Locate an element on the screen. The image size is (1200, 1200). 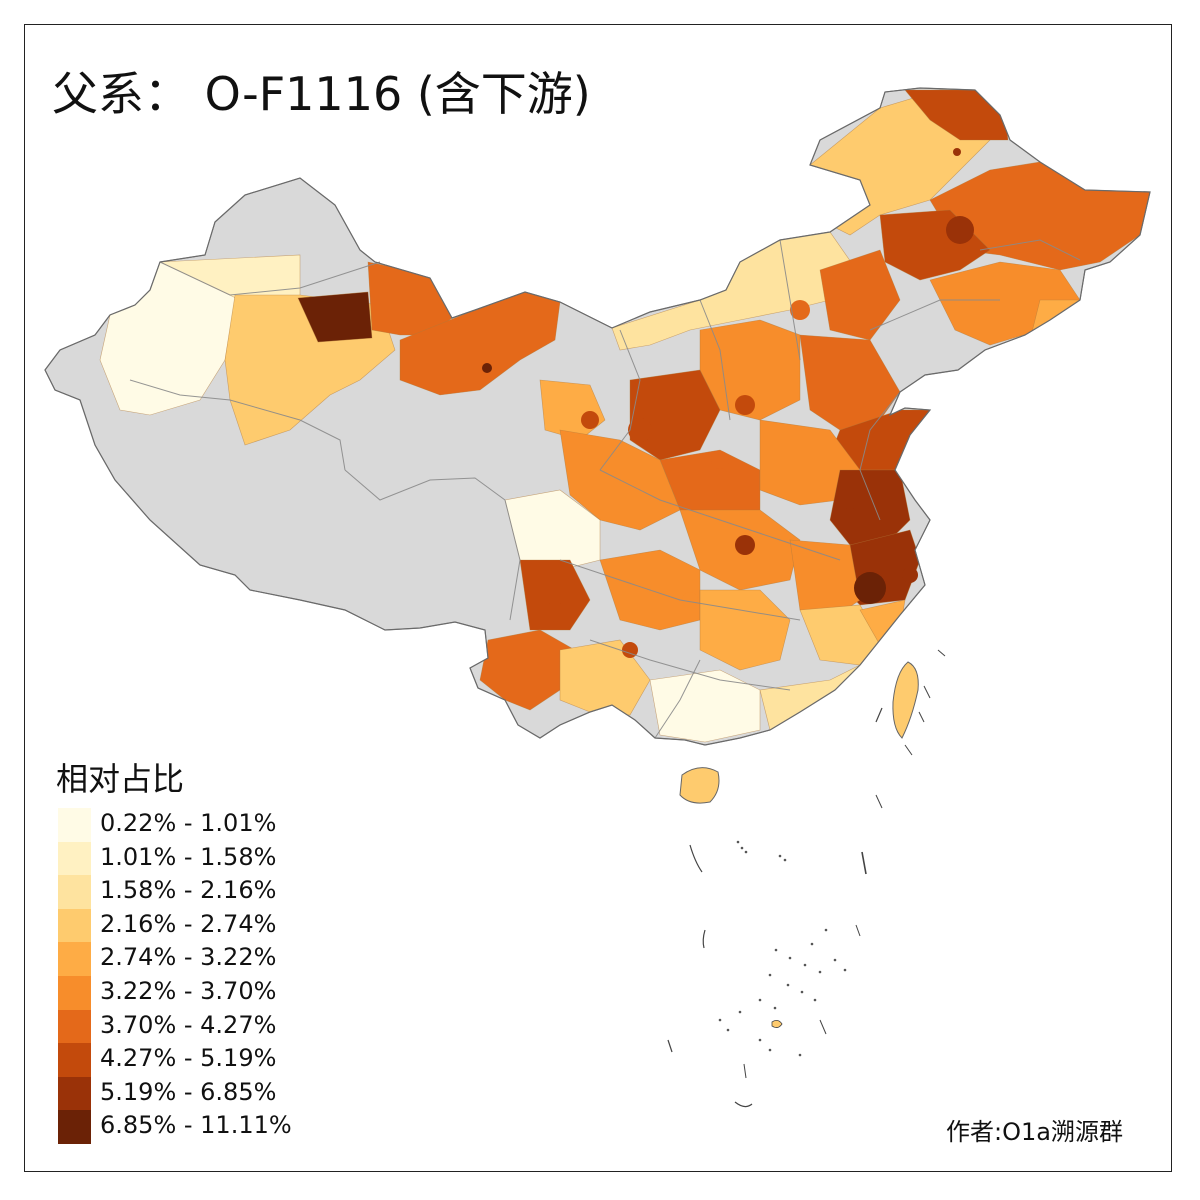
legend-label: 3.22% - 3.70% is located at coordinates (188, 990).